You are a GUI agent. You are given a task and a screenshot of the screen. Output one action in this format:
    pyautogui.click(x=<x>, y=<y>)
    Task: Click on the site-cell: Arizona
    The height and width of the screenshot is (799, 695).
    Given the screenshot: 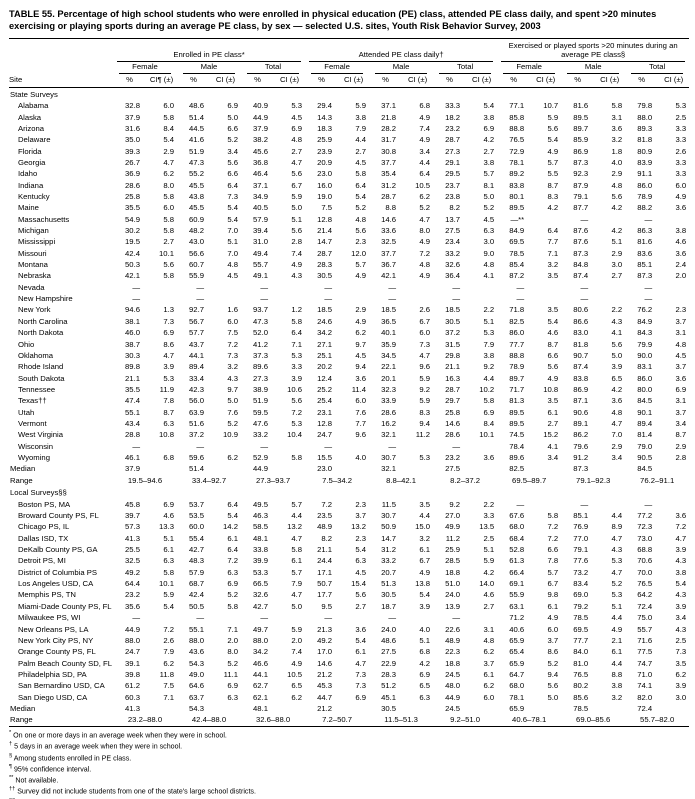 What is the action you would take?
    pyautogui.click(x=31, y=128)
    